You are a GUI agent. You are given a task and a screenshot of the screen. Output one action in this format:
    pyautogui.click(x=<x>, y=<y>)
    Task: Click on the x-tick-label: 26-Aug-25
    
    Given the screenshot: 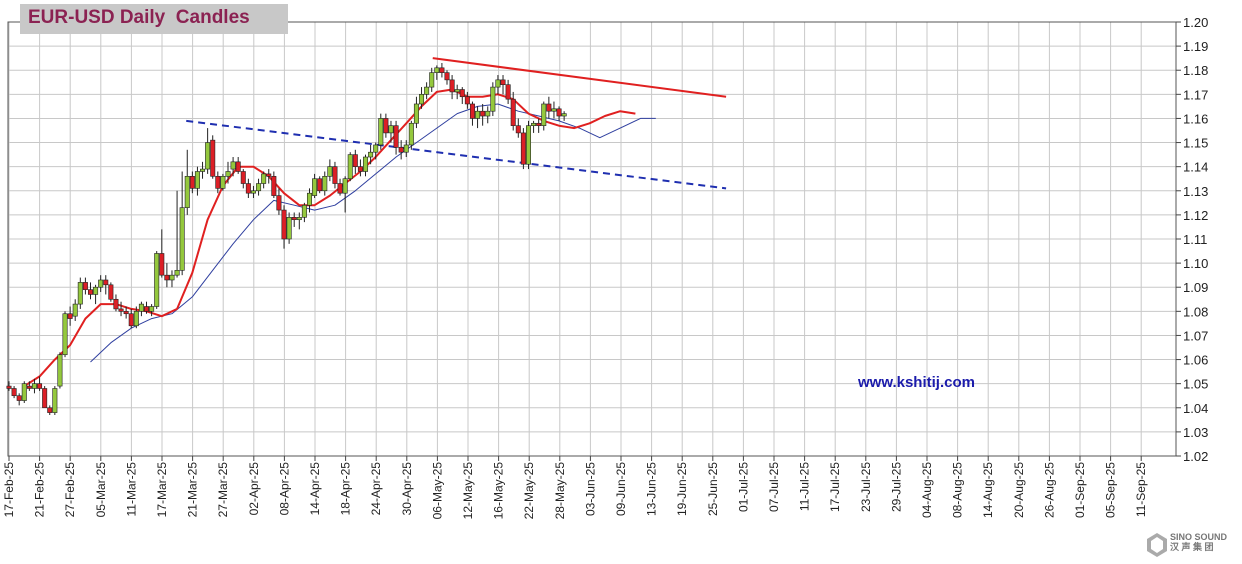 What is the action you would take?
    pyautogui.click(x=1049, y=490)
    